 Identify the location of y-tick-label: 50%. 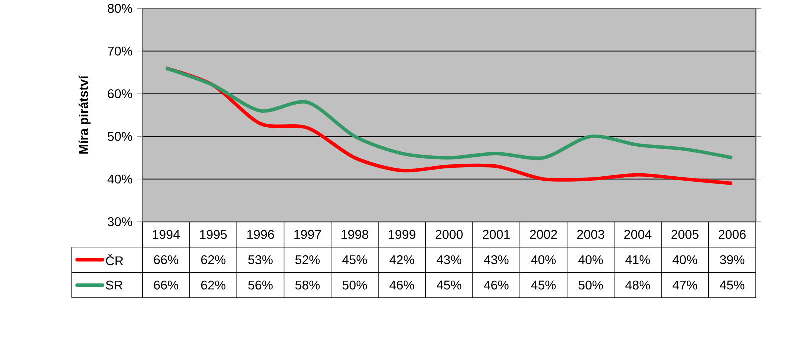
(120, 137).